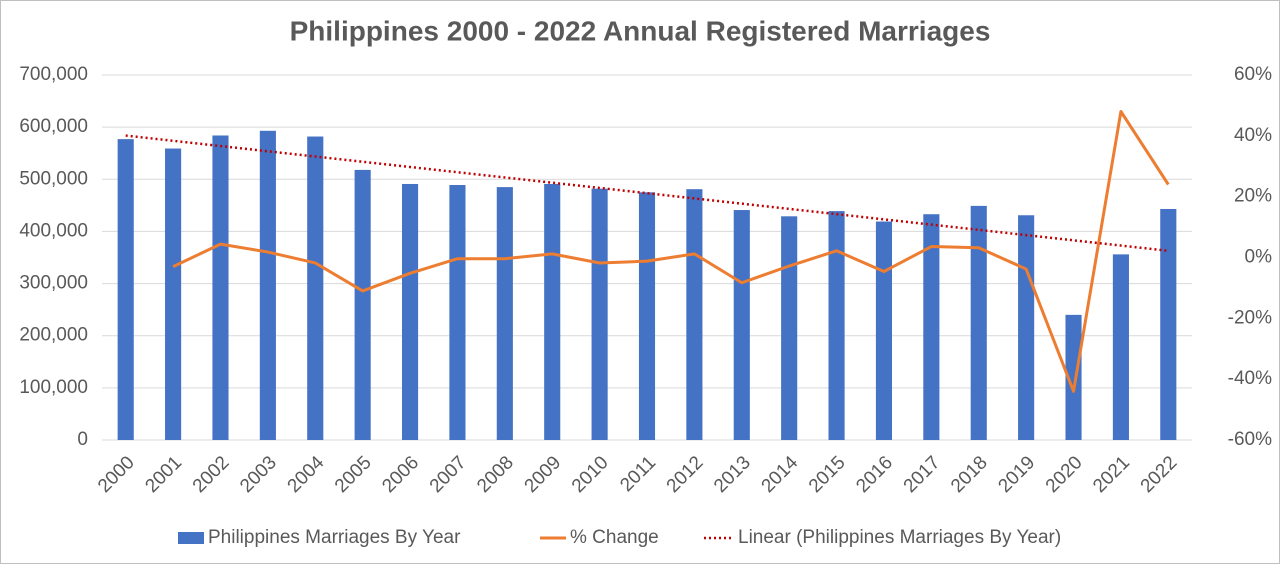 Image resolution: width=1280 pixels, height=570 pixels. Describe the element at coordinates (53, 230) in the screenshot. I see `y-tick-label: 400,000` at that location.